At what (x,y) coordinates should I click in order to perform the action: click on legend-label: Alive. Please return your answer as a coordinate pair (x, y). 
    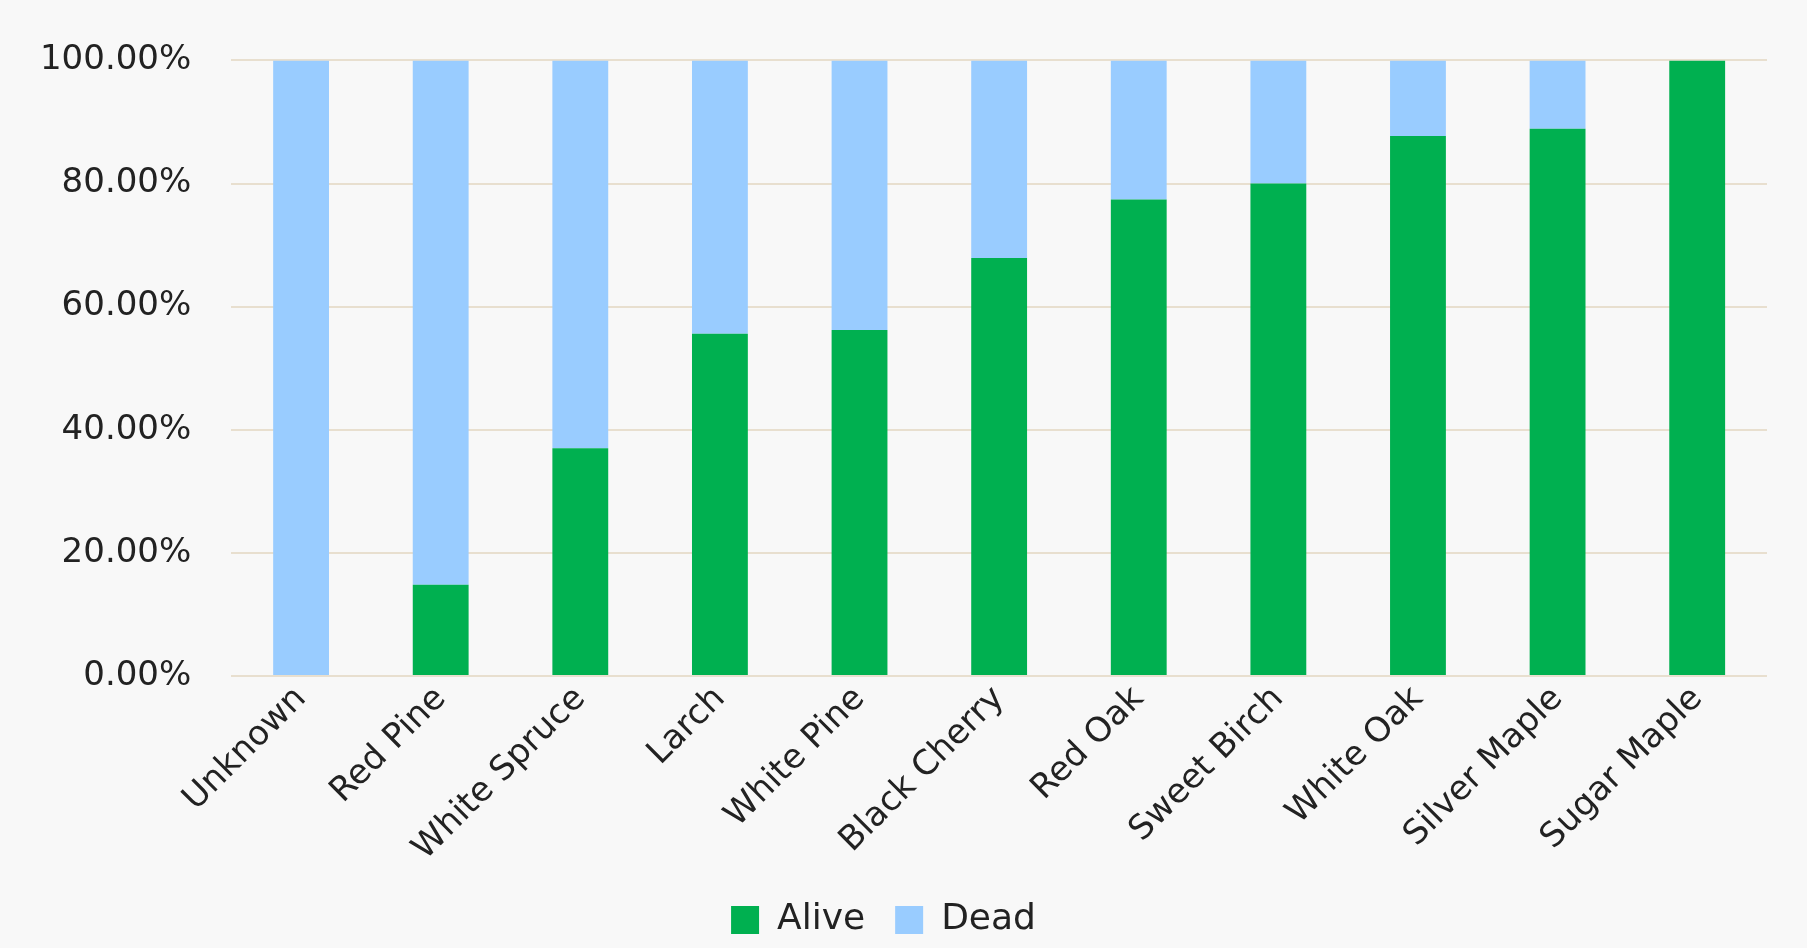
    Looking at the image, I should click on (821, 917).